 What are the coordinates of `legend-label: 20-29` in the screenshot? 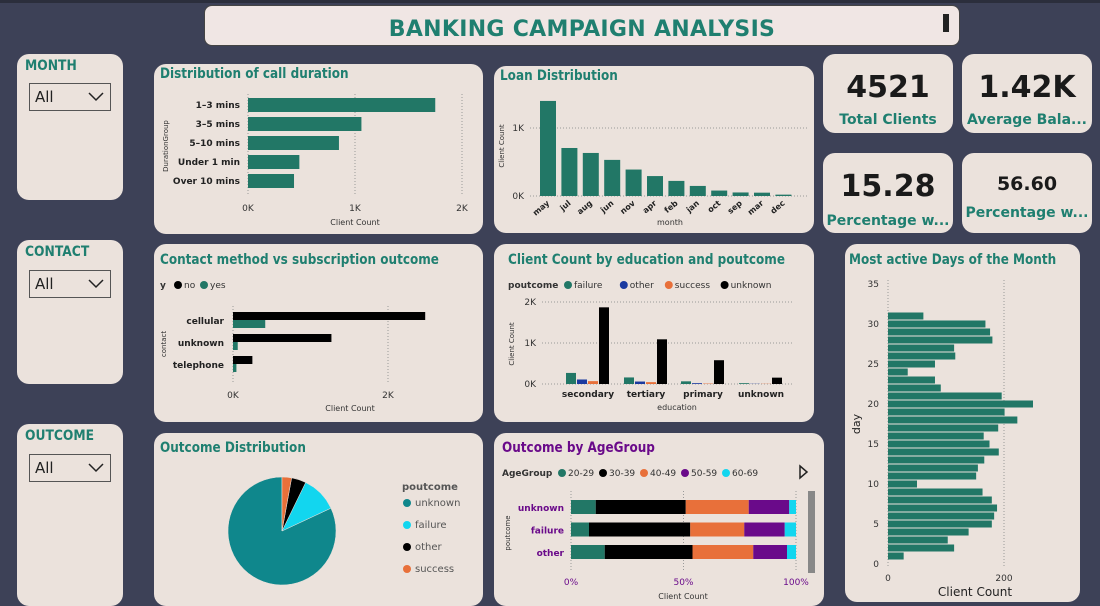 It's located at (581, 474).